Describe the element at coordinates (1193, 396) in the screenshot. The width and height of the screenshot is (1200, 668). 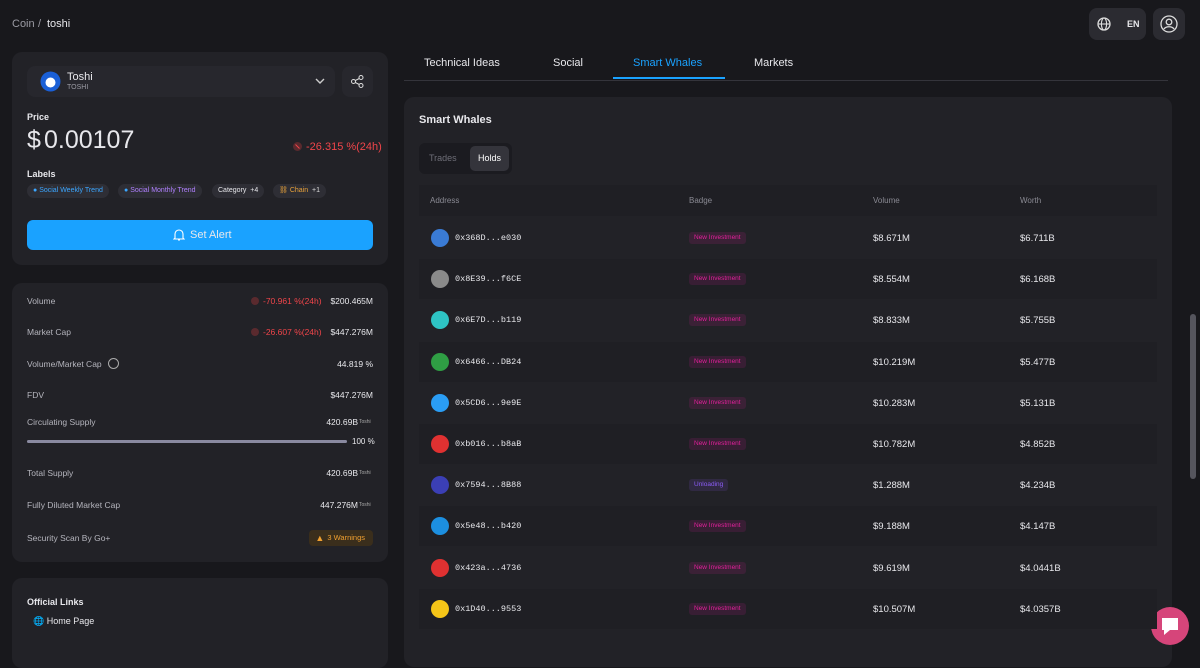
I see `scroll-thumb` at that location.